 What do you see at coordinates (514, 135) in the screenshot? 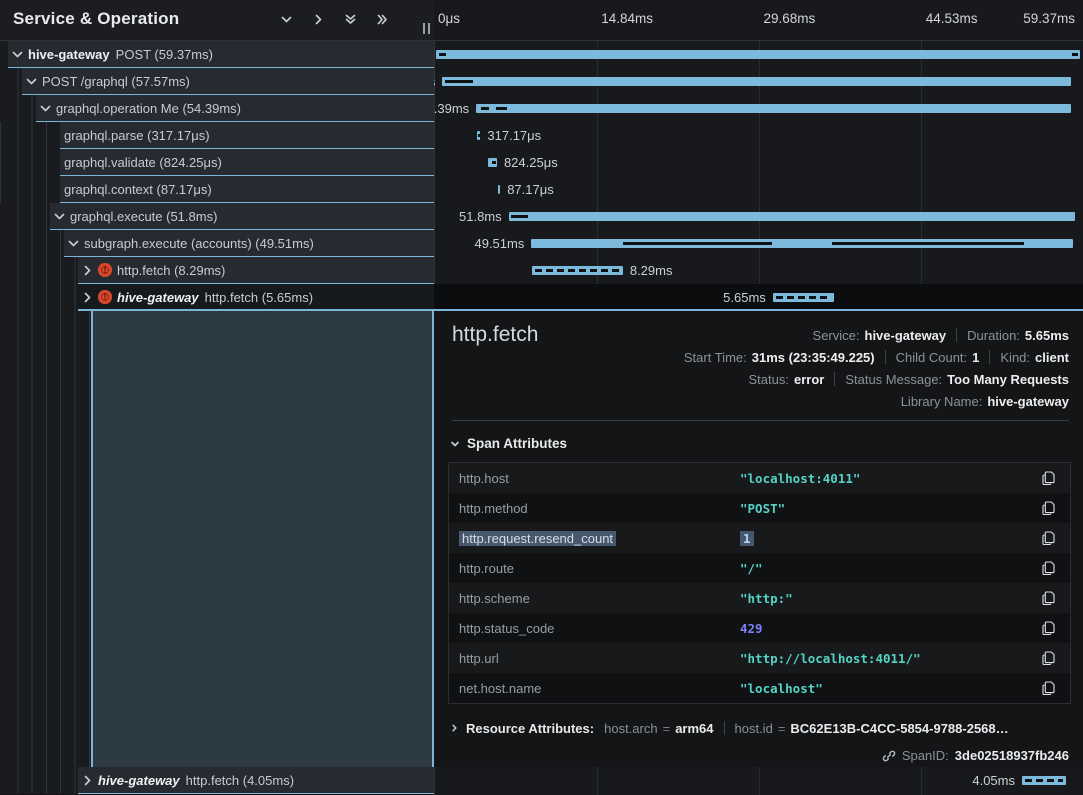
I see `bar-duration-label: 317.17μs` at bounding box center [514, 135].